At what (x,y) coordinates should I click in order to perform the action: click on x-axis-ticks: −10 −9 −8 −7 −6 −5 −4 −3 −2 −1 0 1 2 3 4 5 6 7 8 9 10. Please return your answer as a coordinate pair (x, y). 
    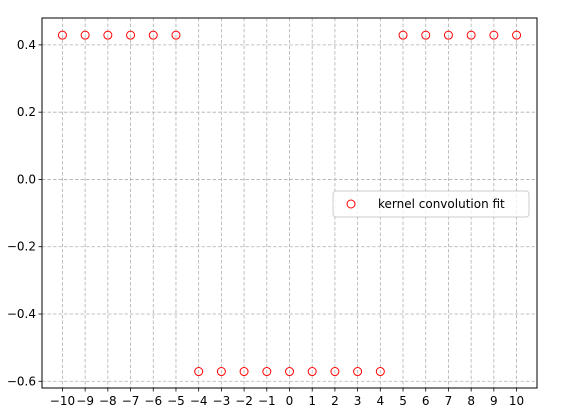
    Looking at the image, I should click on (287, 398).